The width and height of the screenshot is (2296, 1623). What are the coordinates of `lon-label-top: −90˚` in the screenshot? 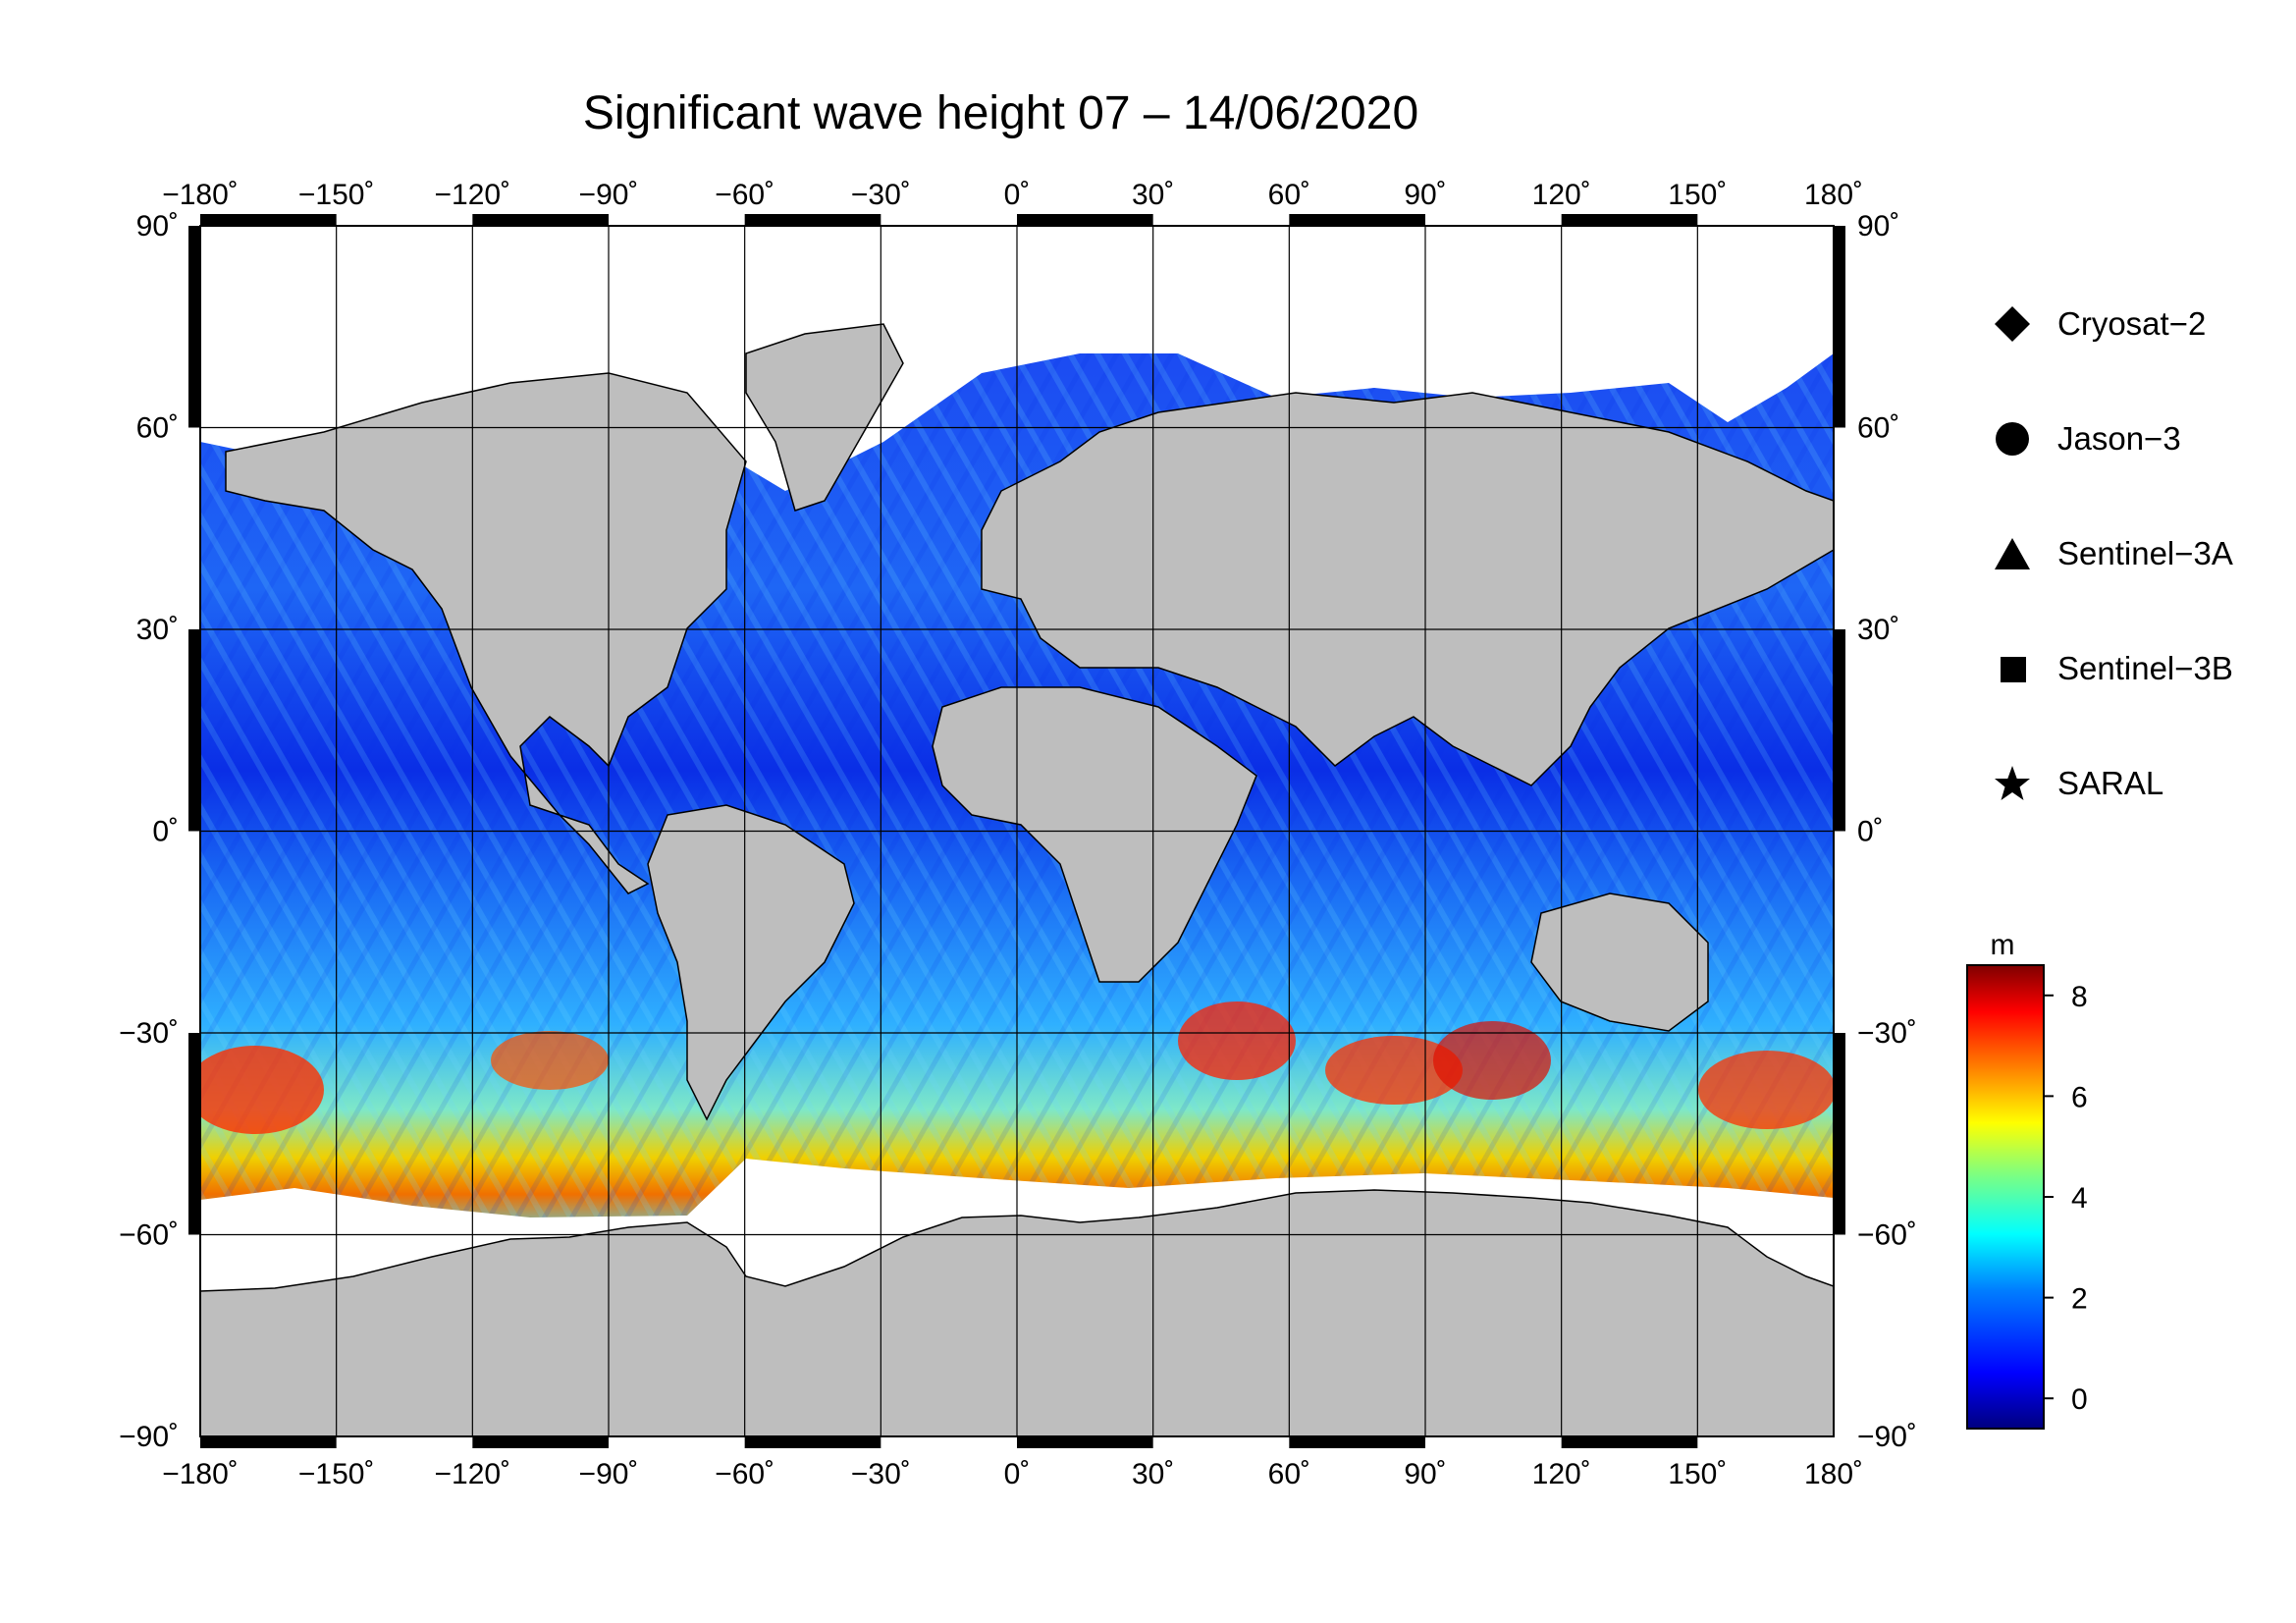 It's located at (609, 195).